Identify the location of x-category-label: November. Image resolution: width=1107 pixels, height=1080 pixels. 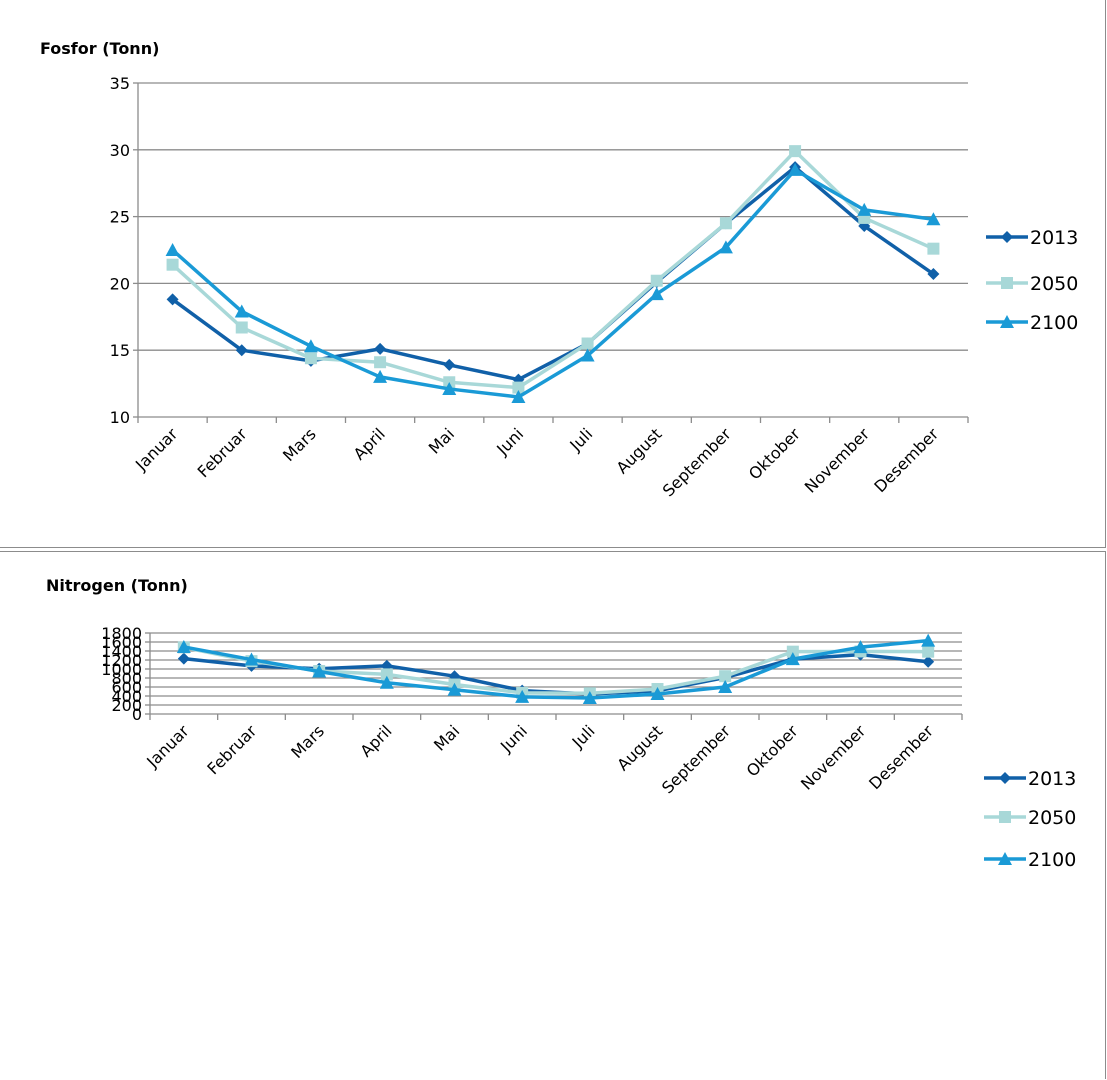
(837, 460).